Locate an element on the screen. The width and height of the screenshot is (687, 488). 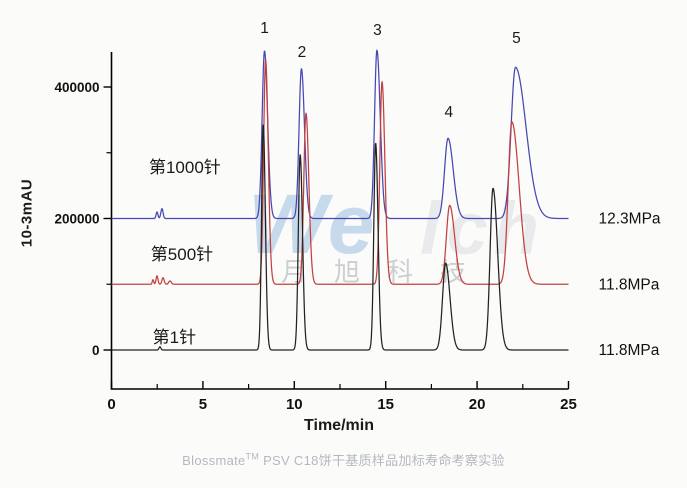
peak-number-label: 2 is located at coordinates (302, 52).